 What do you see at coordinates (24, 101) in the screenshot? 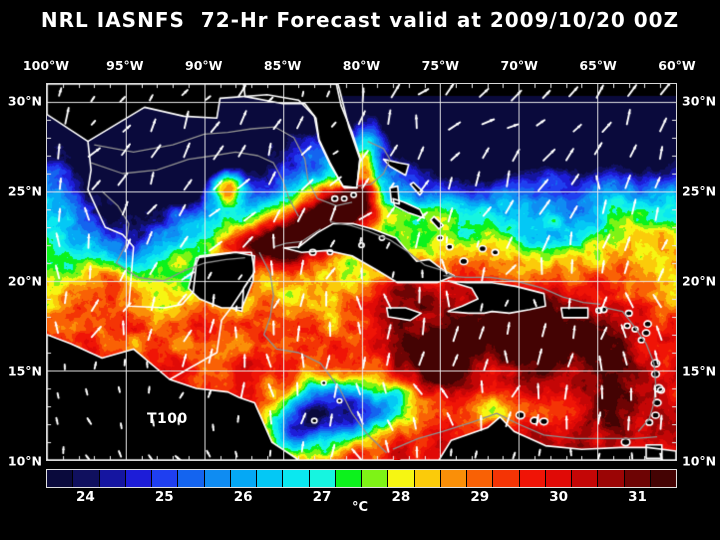
I see `lat-tick-label-left-0: 30°N` at bounding box center [24, 101].